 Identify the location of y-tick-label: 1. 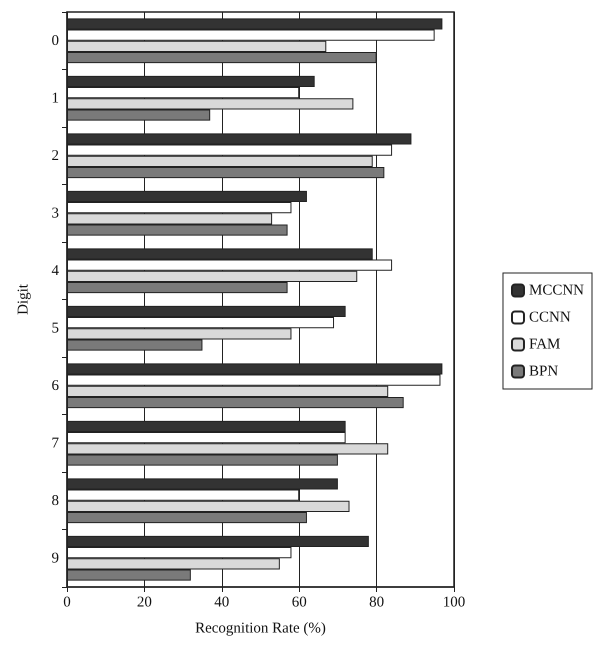
(55, 98).